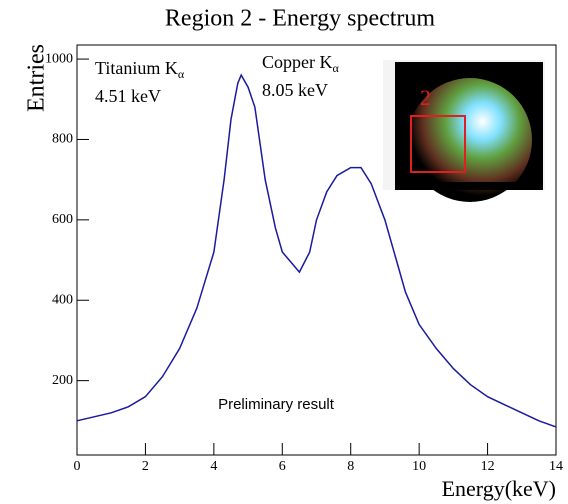  Describe the element at coordinates (77, 466) in the screenshot. I see `x-tick-label: 0` at that location.